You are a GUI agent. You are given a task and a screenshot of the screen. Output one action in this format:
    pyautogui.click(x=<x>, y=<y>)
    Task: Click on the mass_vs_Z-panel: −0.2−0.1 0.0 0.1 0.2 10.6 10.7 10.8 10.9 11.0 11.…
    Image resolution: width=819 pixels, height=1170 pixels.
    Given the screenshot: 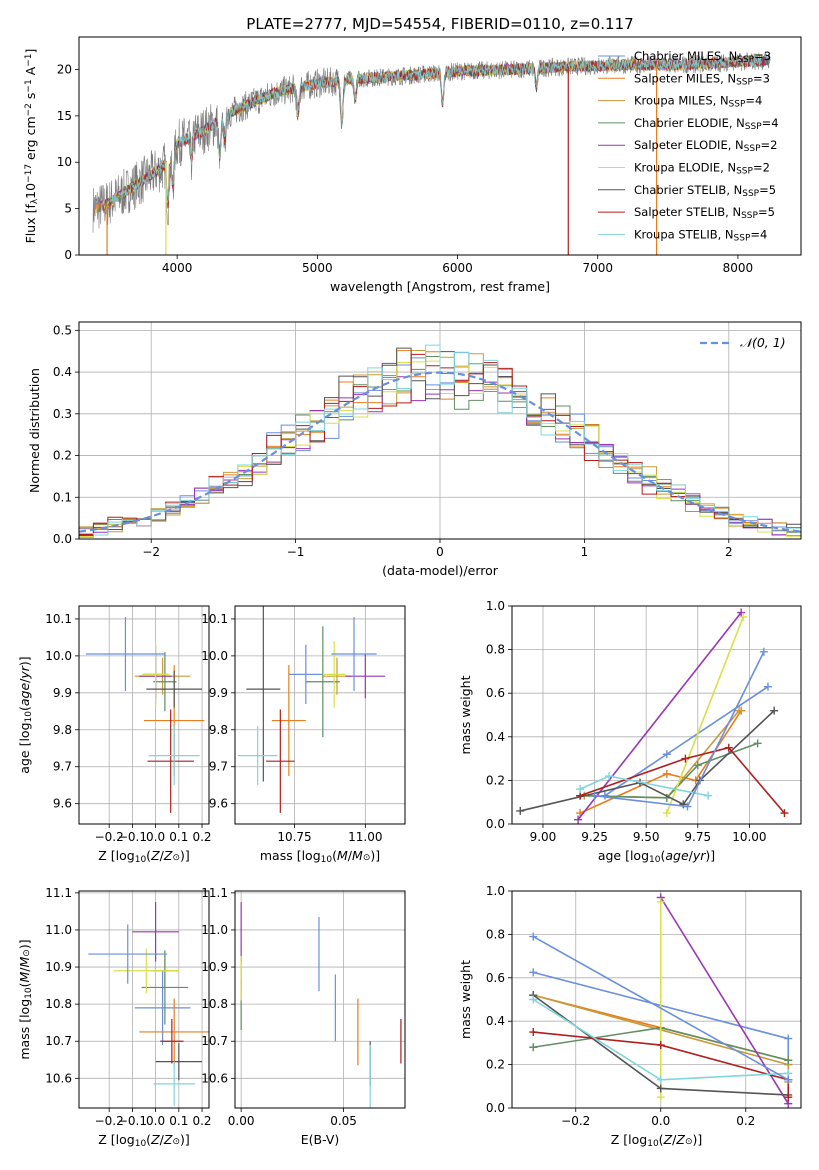 What is the action you would take?
    pyautogui.click(x=114, y=1017)
    